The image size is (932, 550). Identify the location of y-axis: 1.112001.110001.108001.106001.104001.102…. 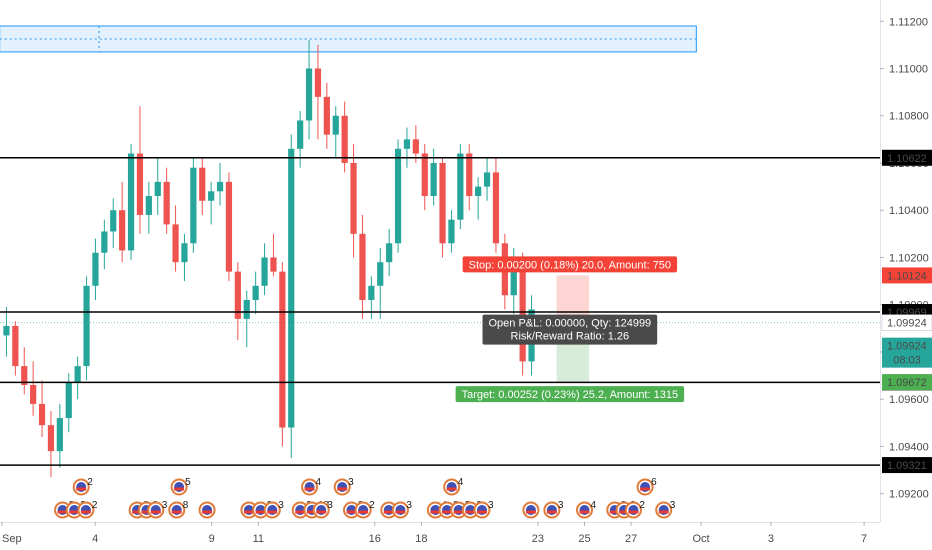
(906, 258).